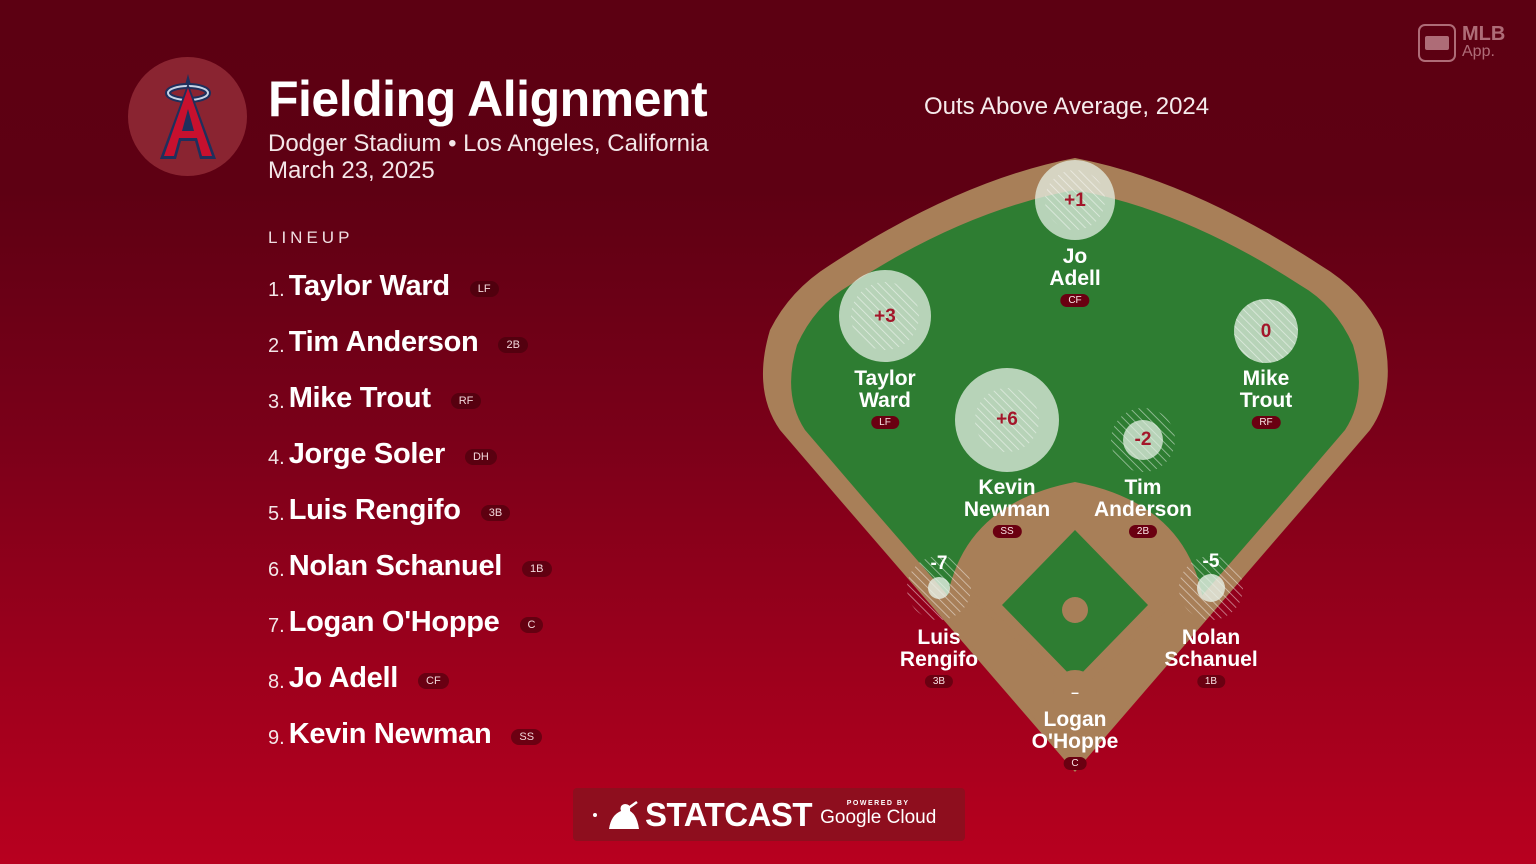 The width and height of the screenshot is (1536, 864). Describe the element at coordinates (374, 509) in the screenshot. I see `player-name: Luis Rengifo` at that location.